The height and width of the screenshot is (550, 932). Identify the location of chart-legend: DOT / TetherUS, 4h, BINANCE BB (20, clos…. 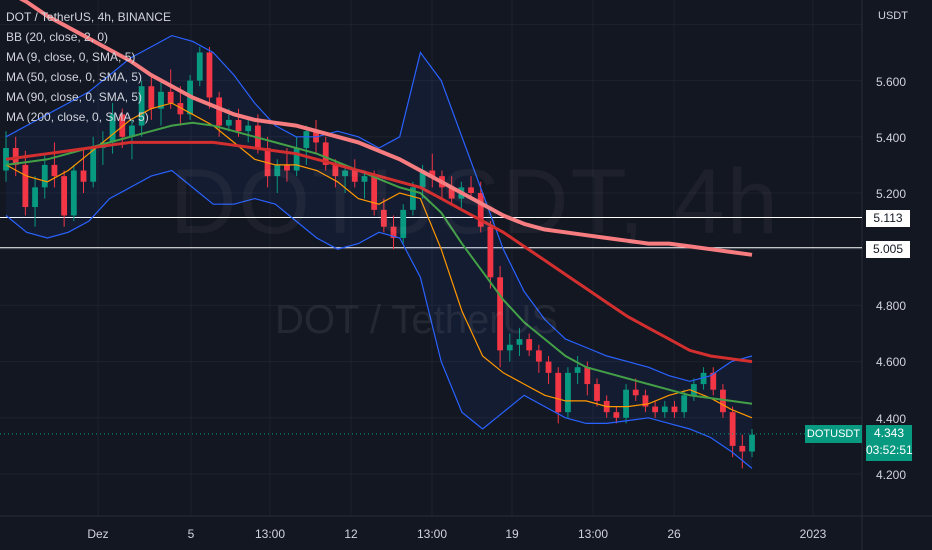
(88, 67).